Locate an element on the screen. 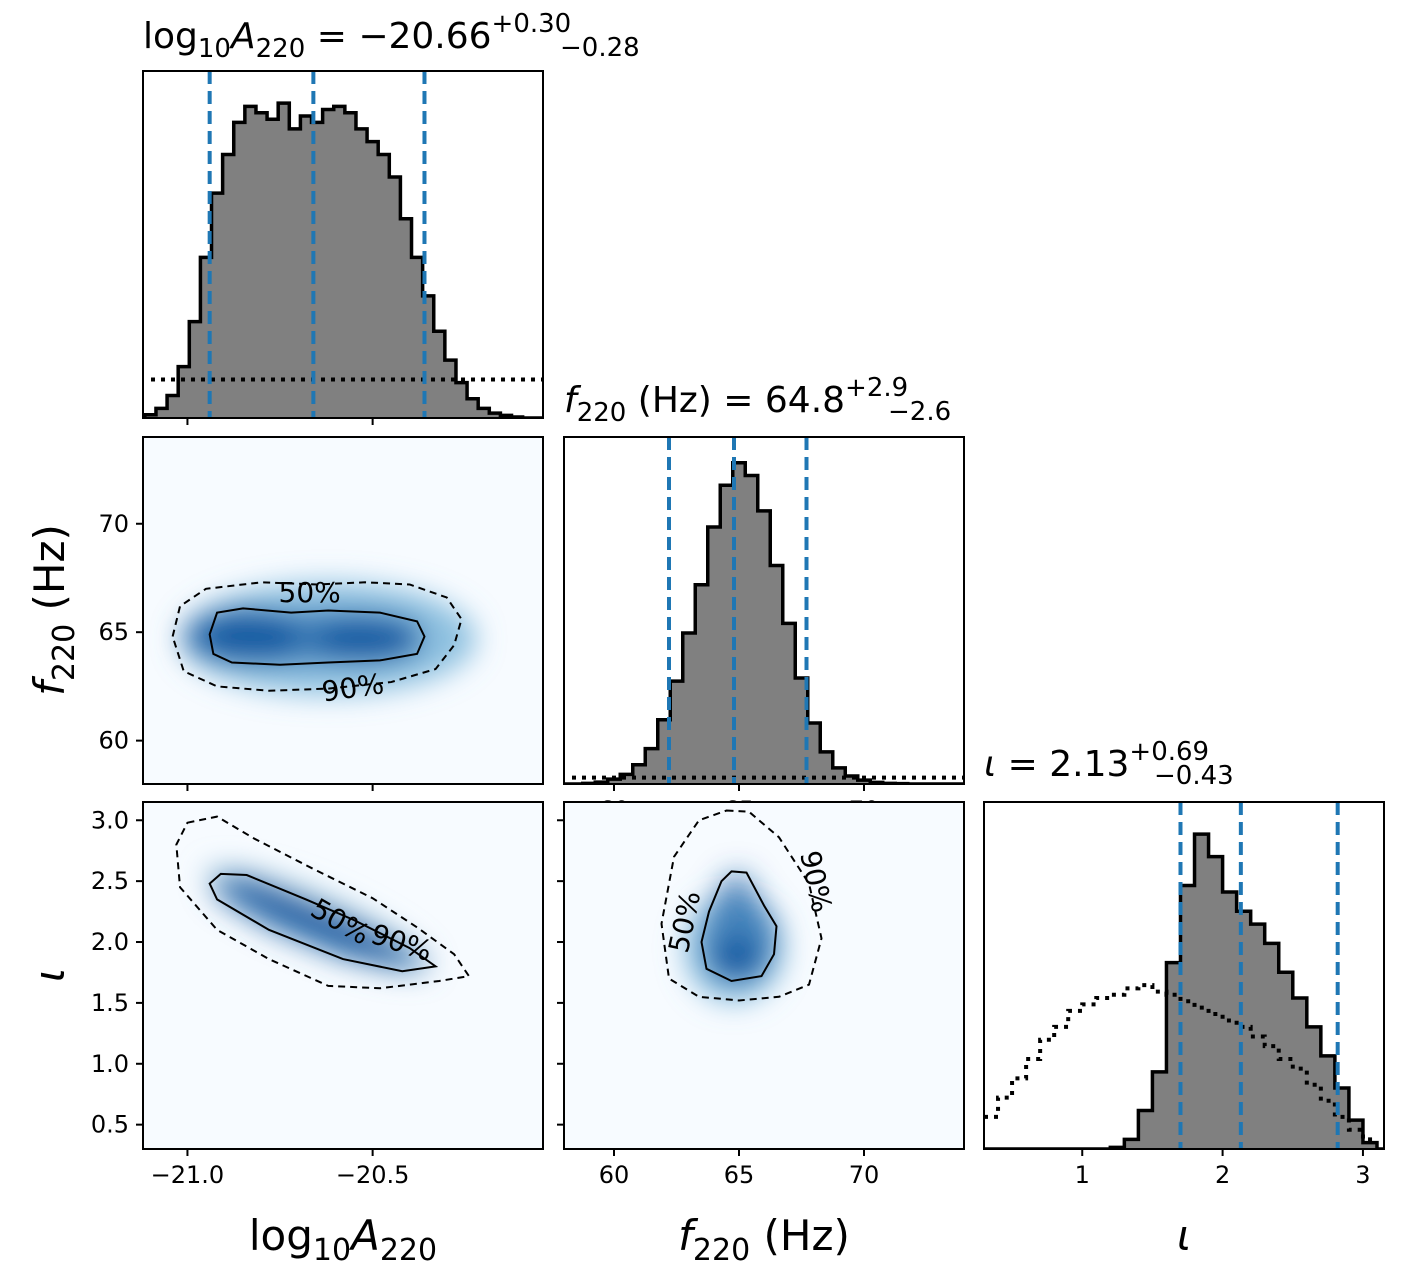 The height and width of the screenshot is (1280, 1402). y-tick-label: 1.5 is located at coordinates (110, 1003).